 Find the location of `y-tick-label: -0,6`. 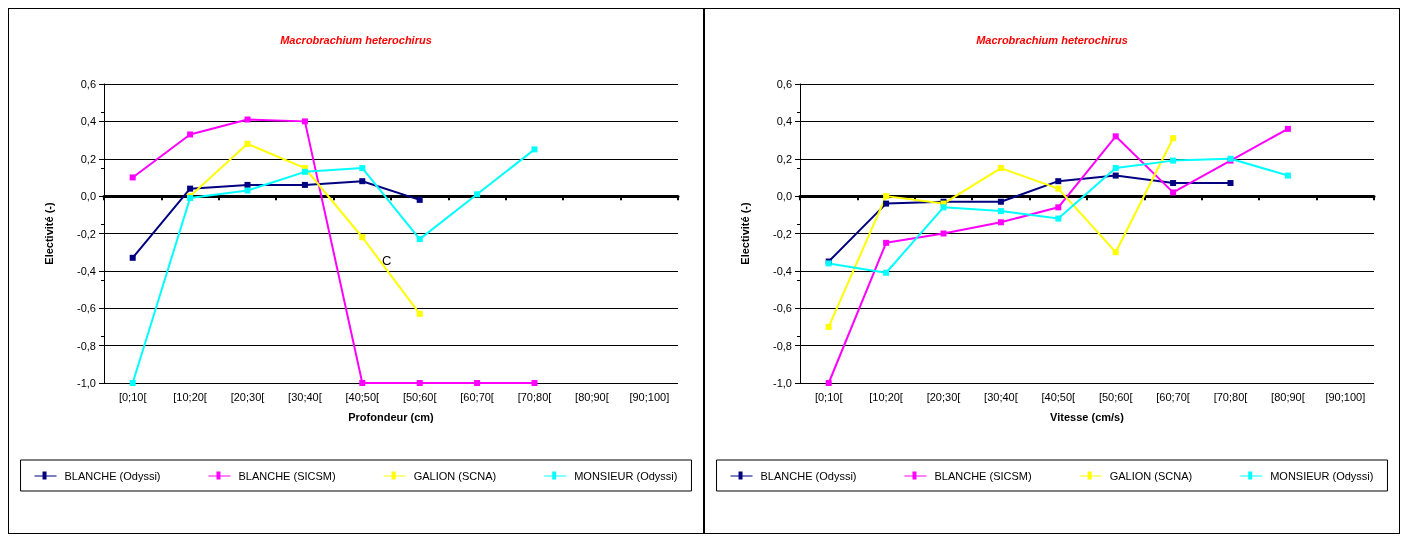

y-tick-label: -0,6 is located at coordinates (782, 308).